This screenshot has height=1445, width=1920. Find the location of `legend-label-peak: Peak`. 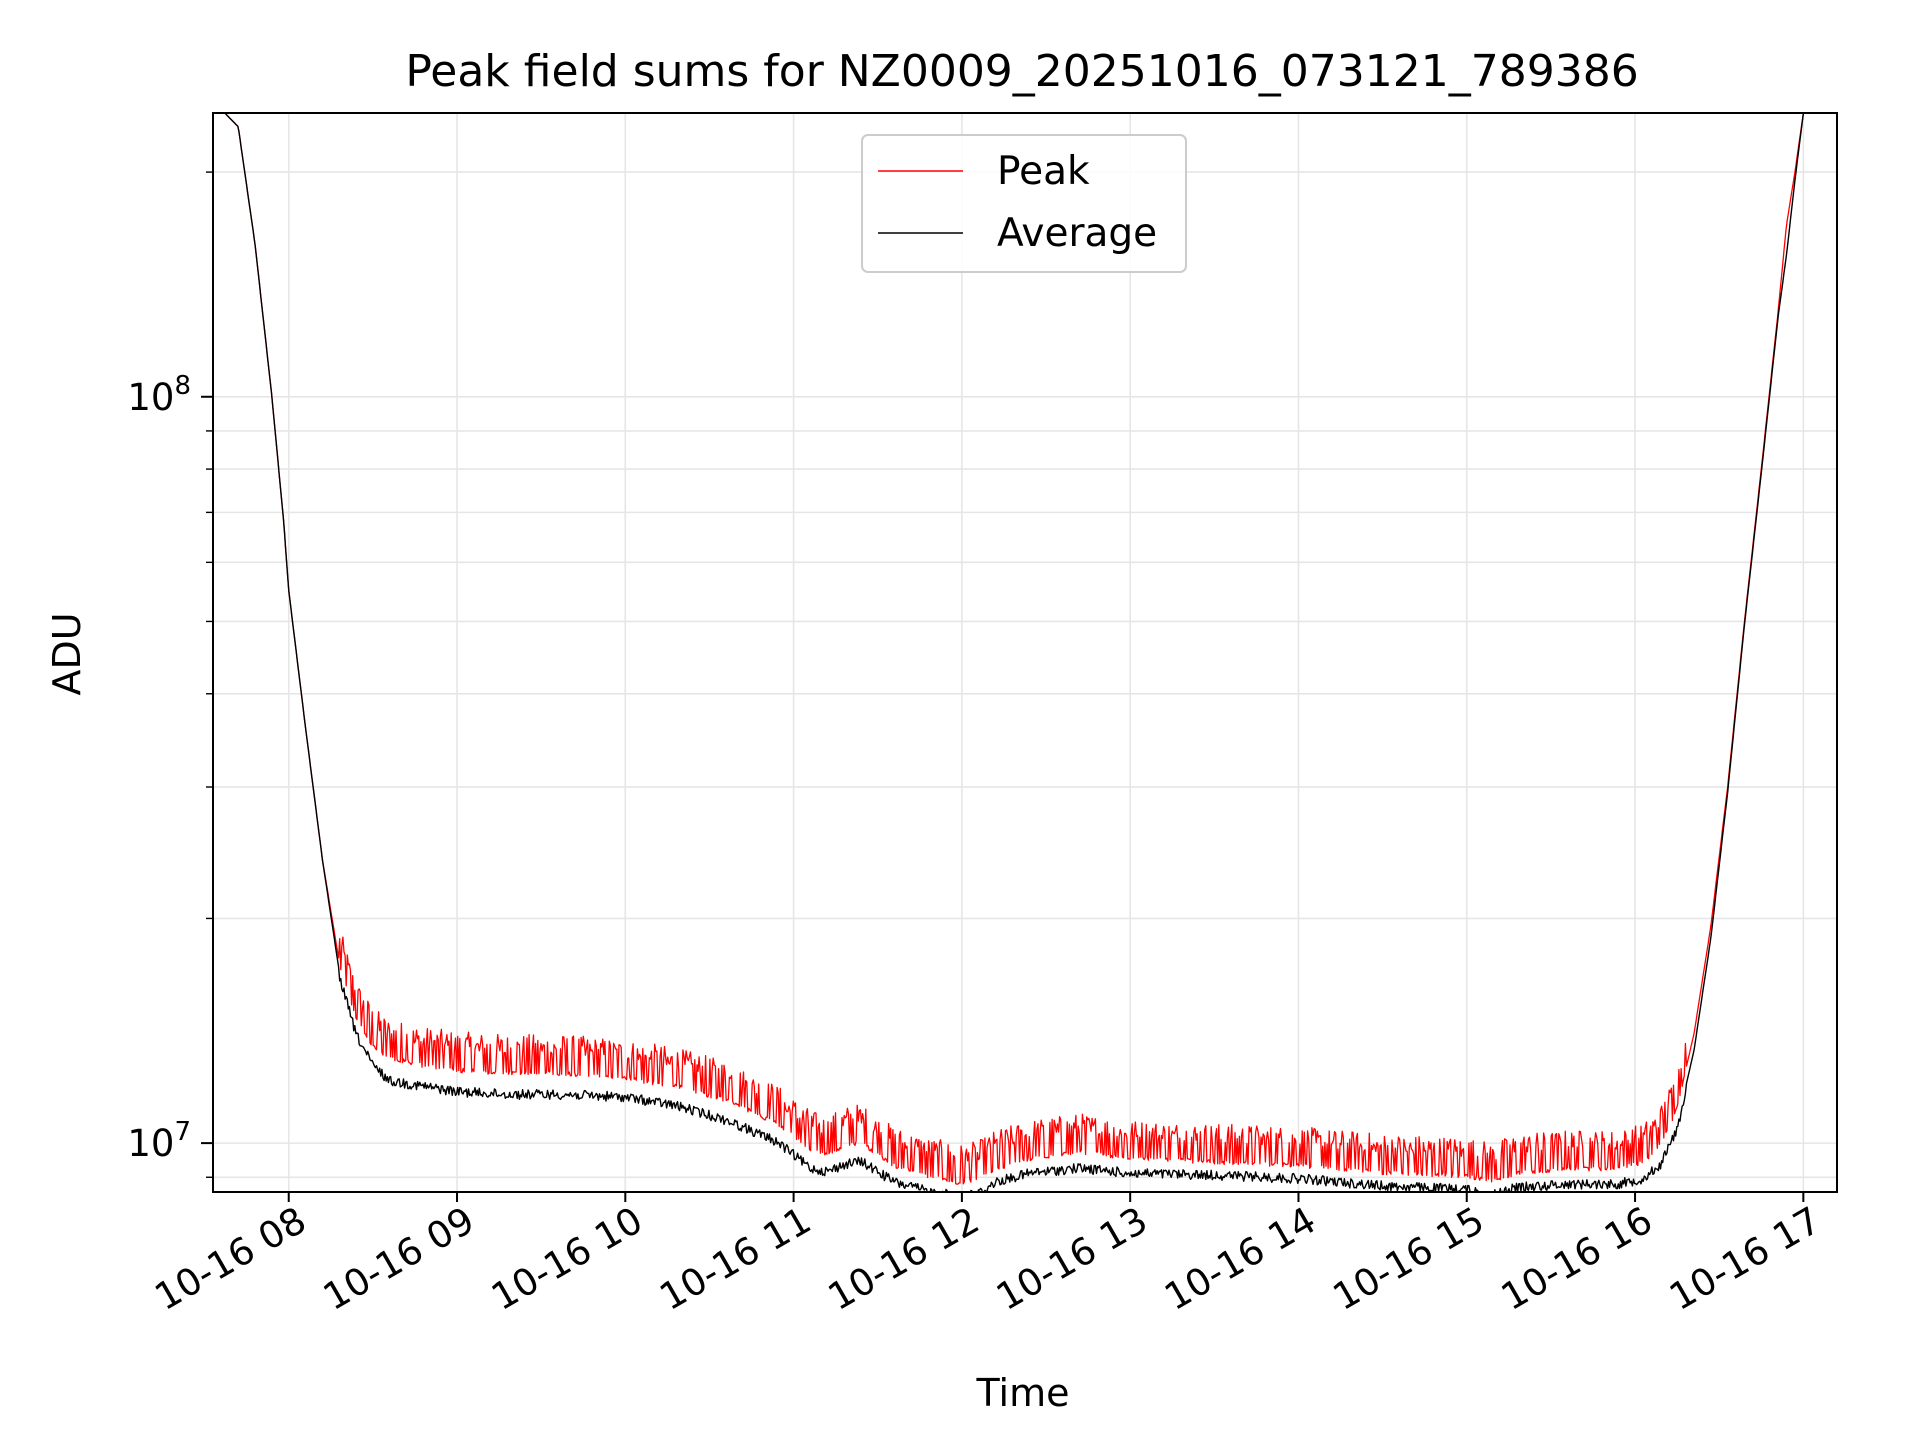

legend-label-peak: Peak is located at coordinates (1043, 171).